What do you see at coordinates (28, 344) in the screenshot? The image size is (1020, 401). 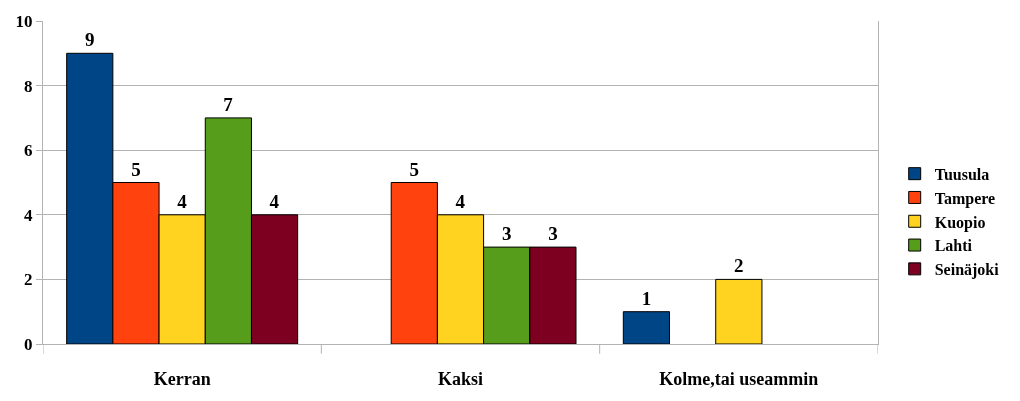 I see `y-tick-label: 0` at bounding box center [28, 344].